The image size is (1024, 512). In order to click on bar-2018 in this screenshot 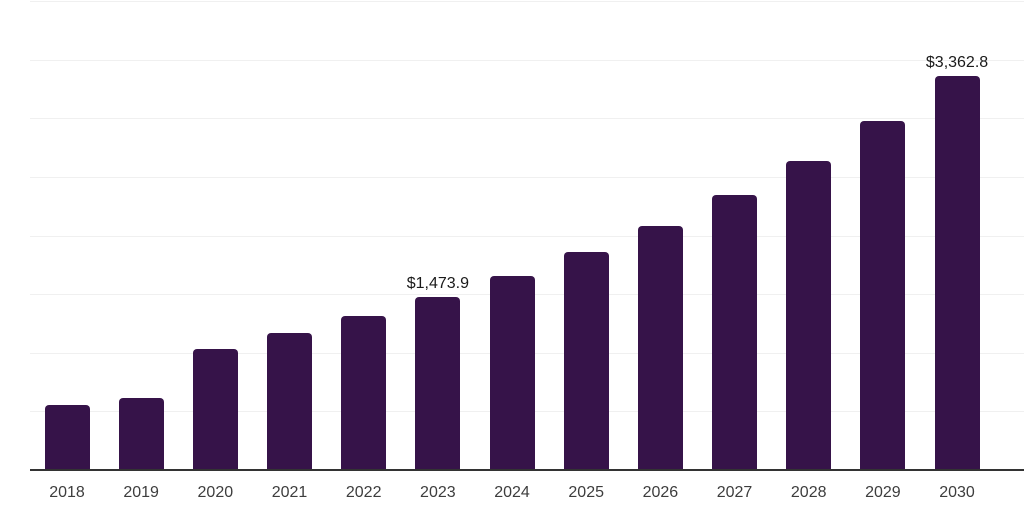, I will do `click(67, 437)`.